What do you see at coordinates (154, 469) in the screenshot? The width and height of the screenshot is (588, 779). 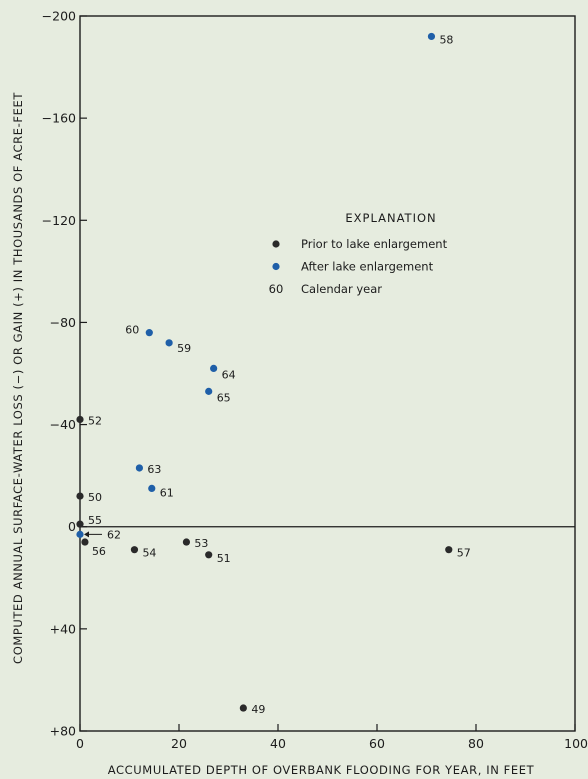 I see `point-year-label: 63` at bounding box center [154, 469].